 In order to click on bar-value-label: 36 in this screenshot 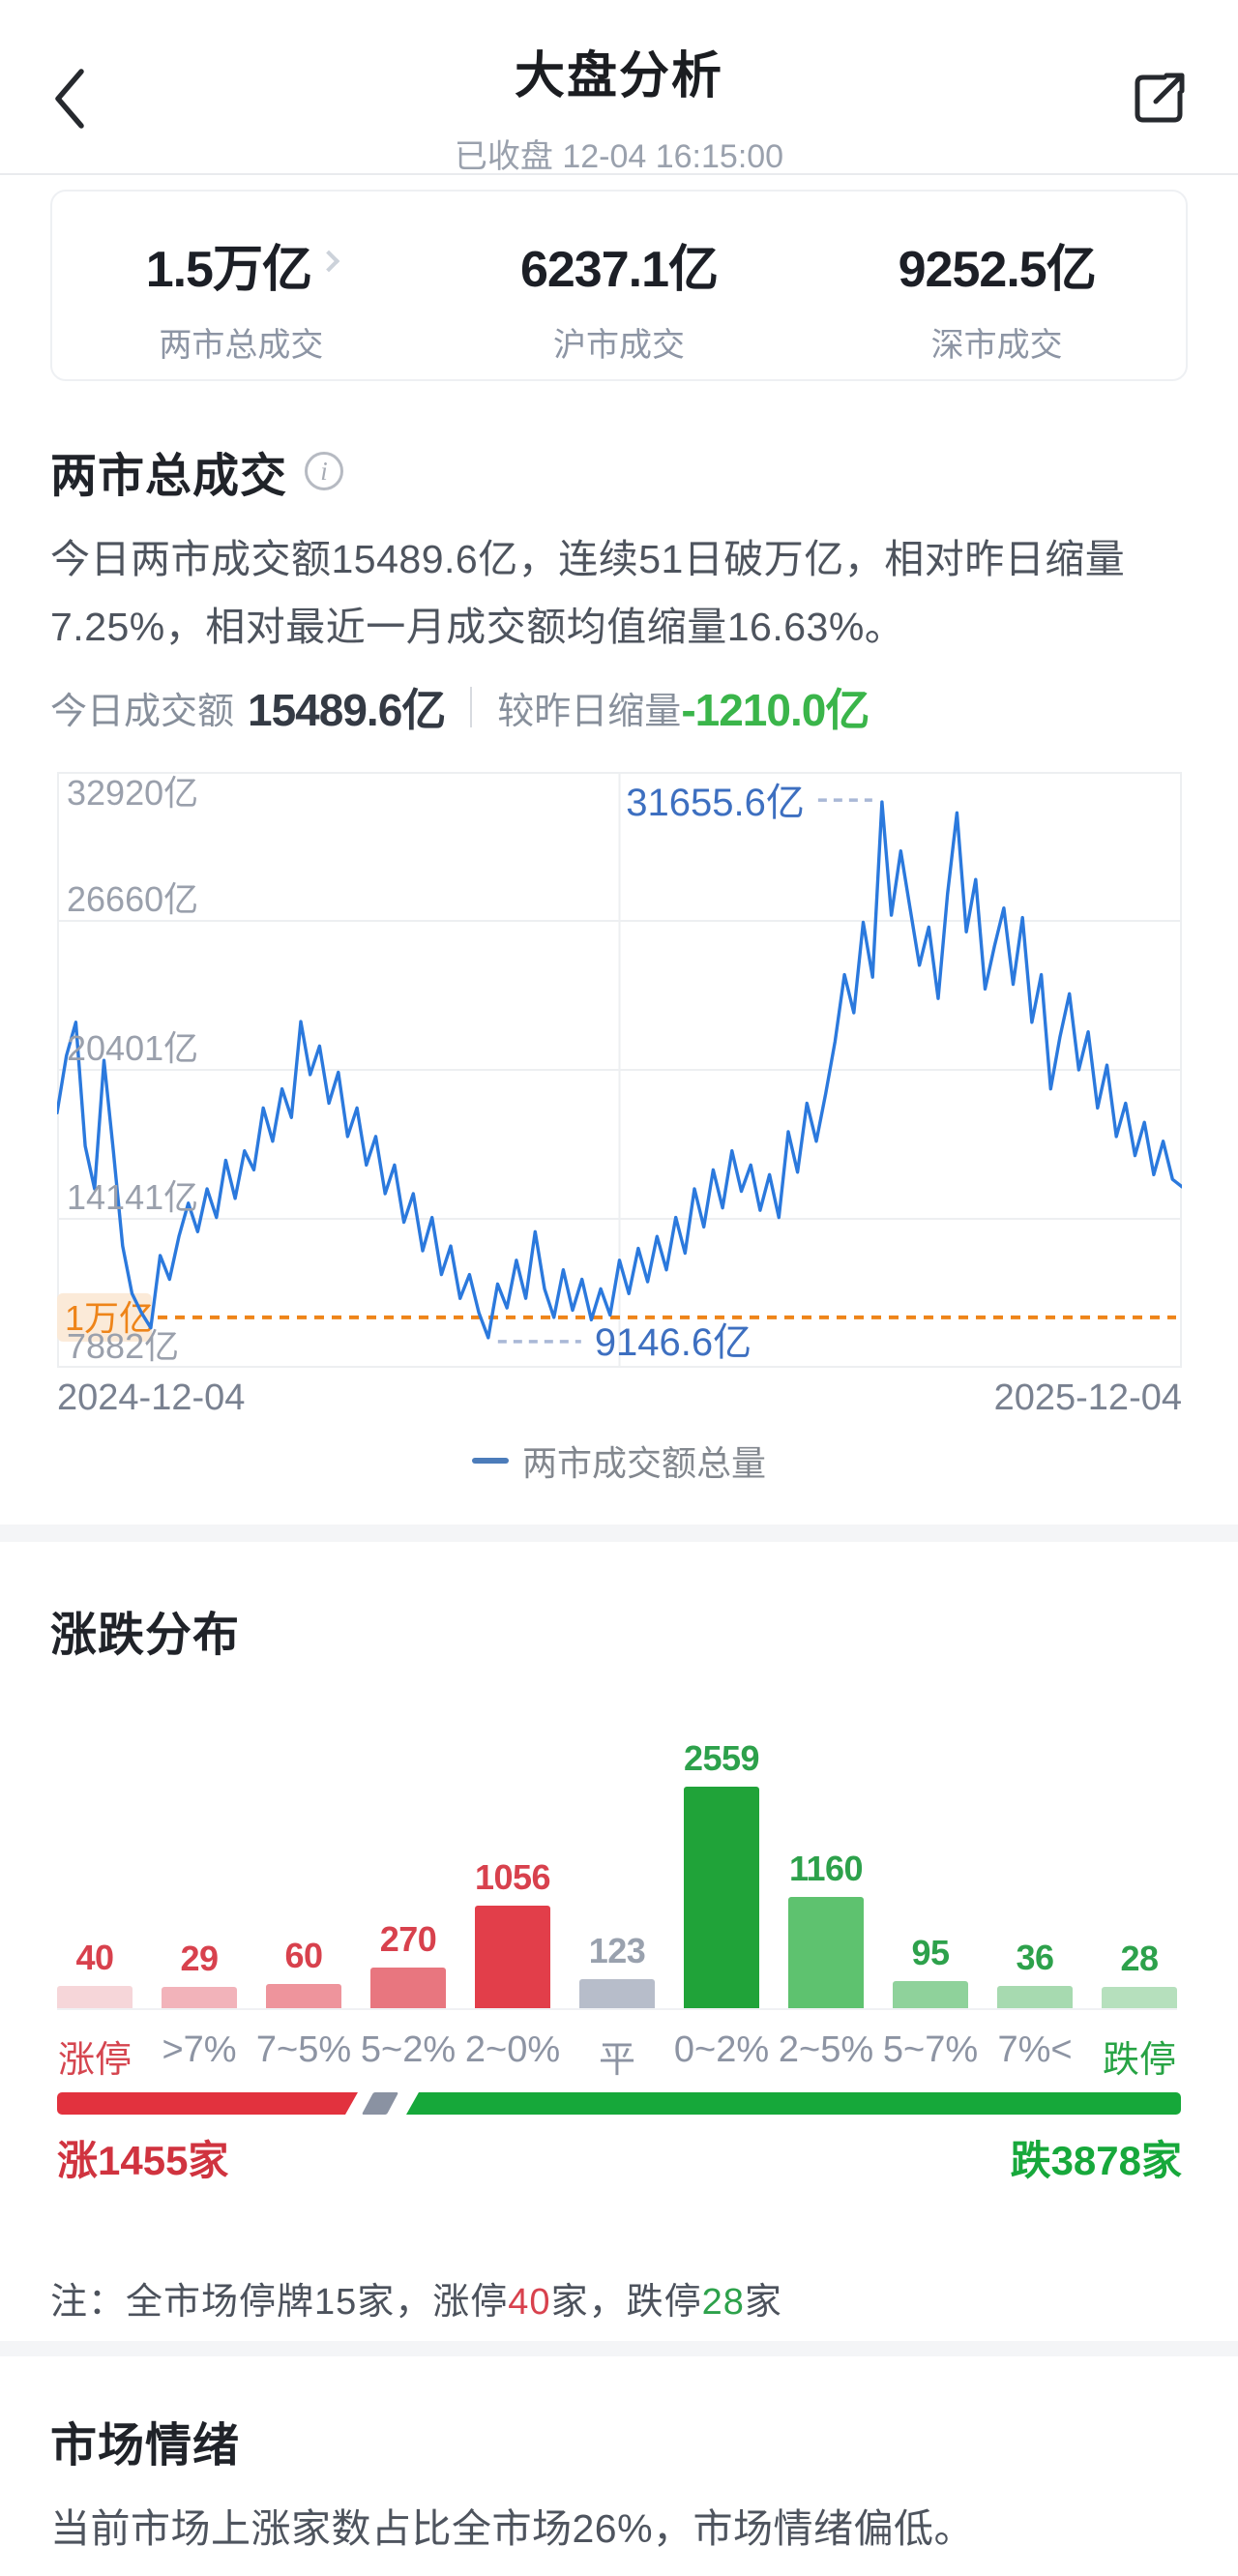, I will do `click(1035, 1957)`.